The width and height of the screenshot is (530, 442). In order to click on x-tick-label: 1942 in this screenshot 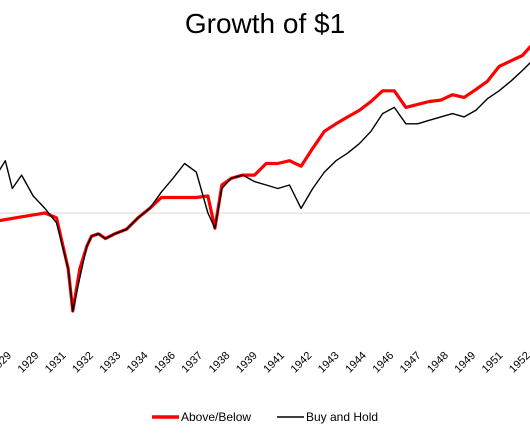, I will do `click(302, 363)`.